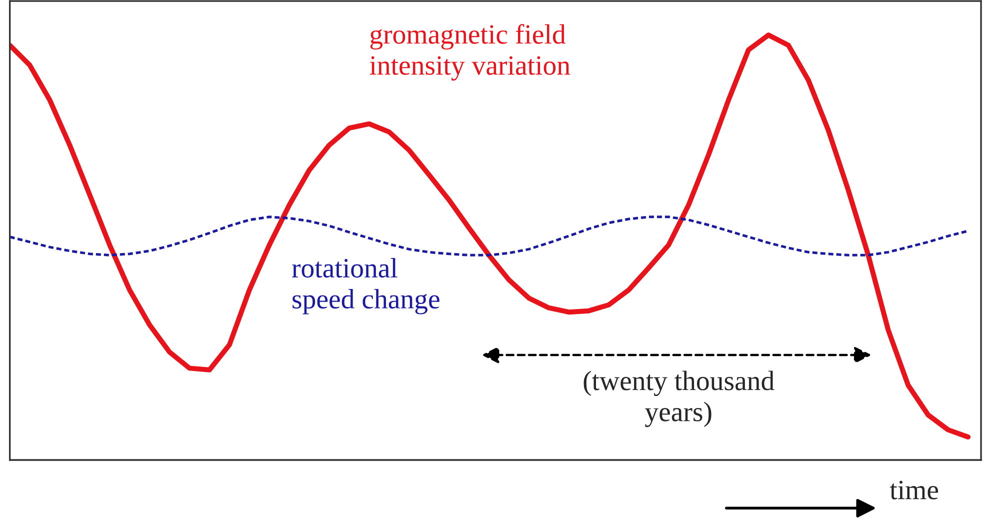  What do you see at coordinates (366, 286) in the screenshot?
I see `series-label: rotational speed change` at bounding box center [366, 286].